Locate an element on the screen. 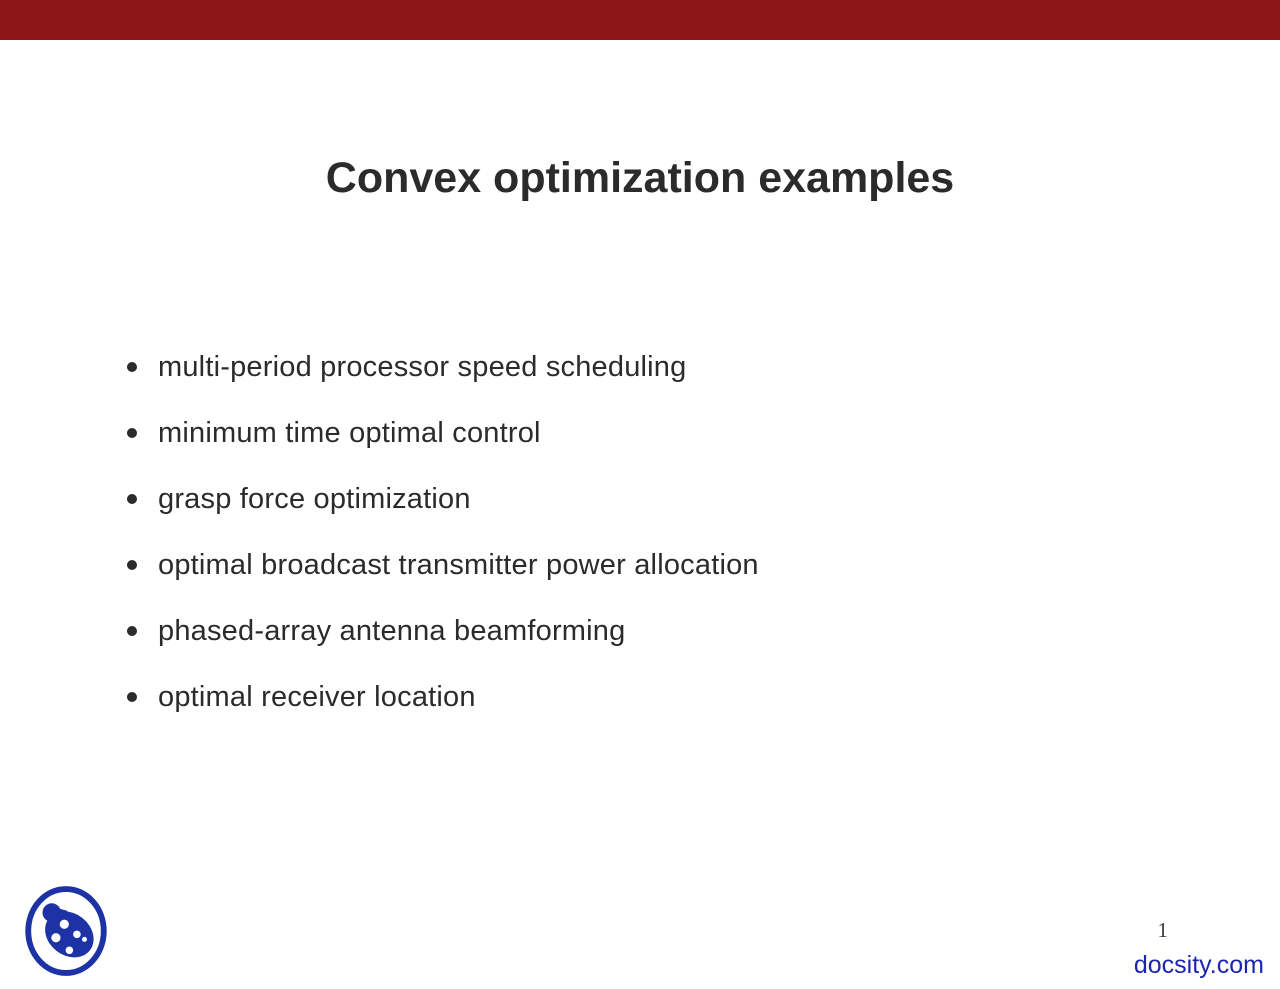 The height and width of the screenshot is (989, 1280). list-item: optimal receiver location is located at coordinates (577, 697).